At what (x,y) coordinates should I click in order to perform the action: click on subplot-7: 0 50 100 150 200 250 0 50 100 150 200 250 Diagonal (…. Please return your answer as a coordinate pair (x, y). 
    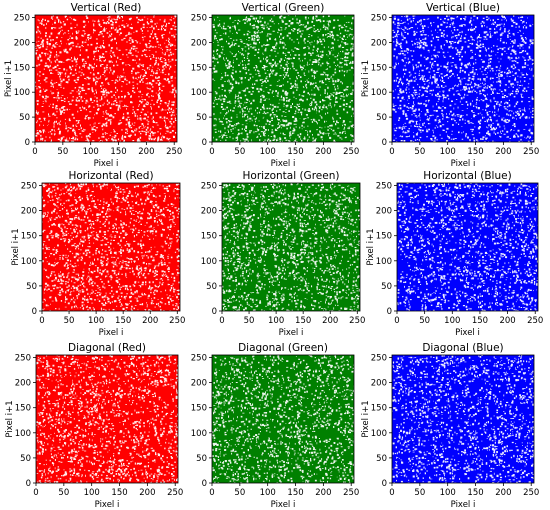
    Looking at the image, I should click on (94, 426).